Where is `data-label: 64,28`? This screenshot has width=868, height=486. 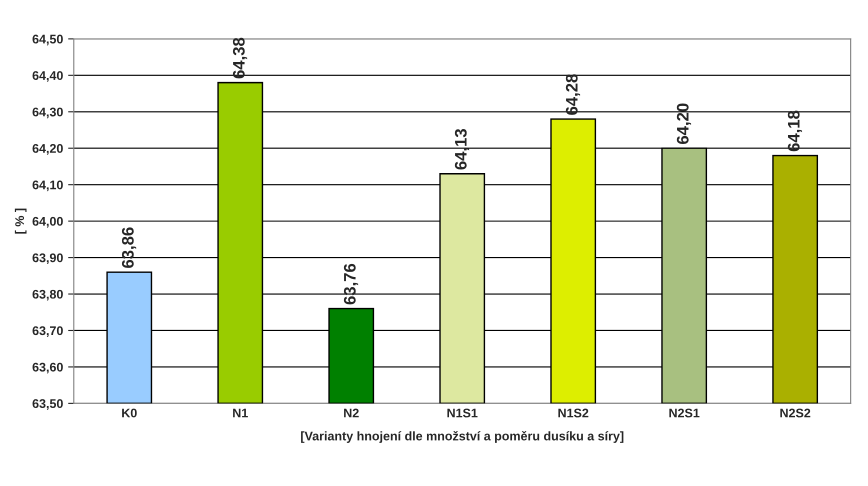 data-label: 64,28 is located at coordinates (573, 94).